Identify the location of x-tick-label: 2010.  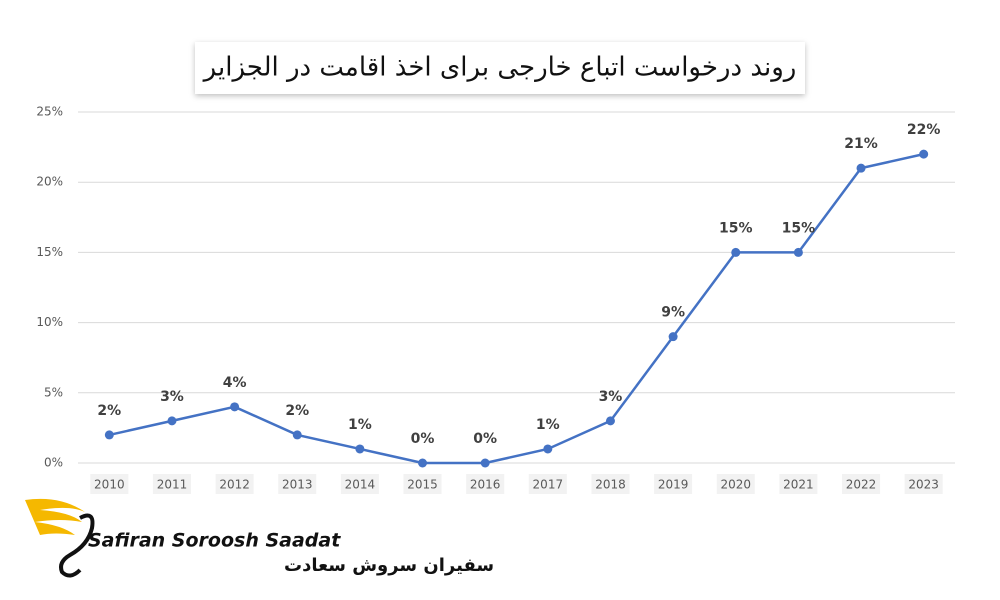
(109, 485).